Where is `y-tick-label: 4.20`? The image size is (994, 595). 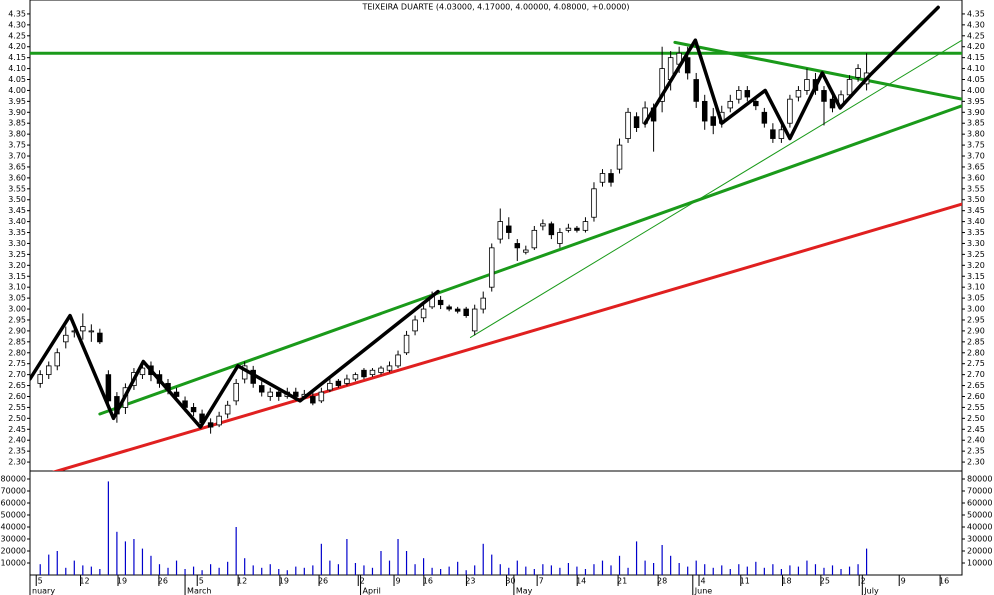 y-tick-label: 4.20 is located at coordinates (976, 46).